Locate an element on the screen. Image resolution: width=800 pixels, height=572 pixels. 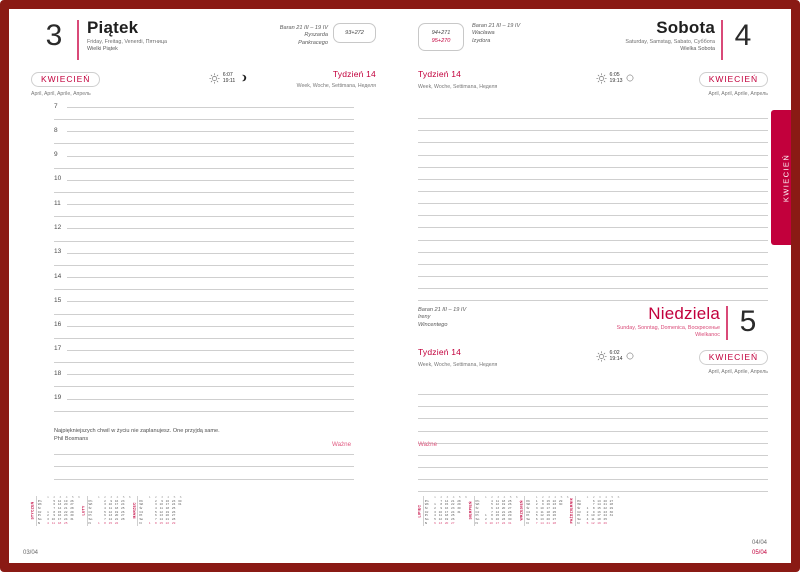
mini-cal-day: 26 is located at coordinates (72, 500).